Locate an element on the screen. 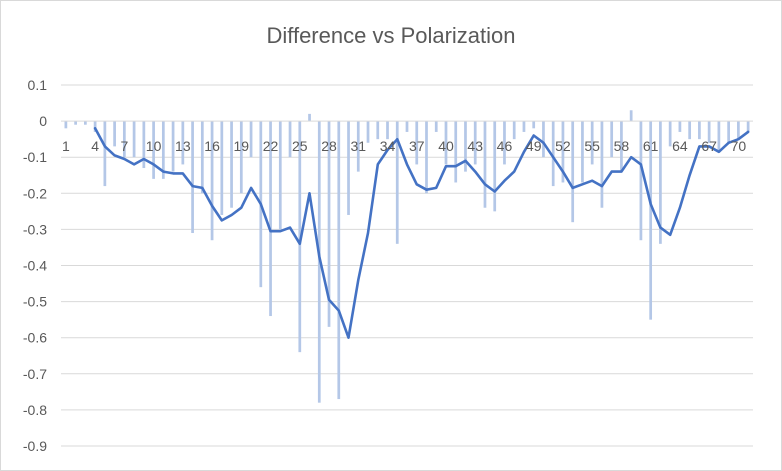 This screenshot has width=782, height=471. y-tick-label: -0.1 is located at coordinates (35, 157).